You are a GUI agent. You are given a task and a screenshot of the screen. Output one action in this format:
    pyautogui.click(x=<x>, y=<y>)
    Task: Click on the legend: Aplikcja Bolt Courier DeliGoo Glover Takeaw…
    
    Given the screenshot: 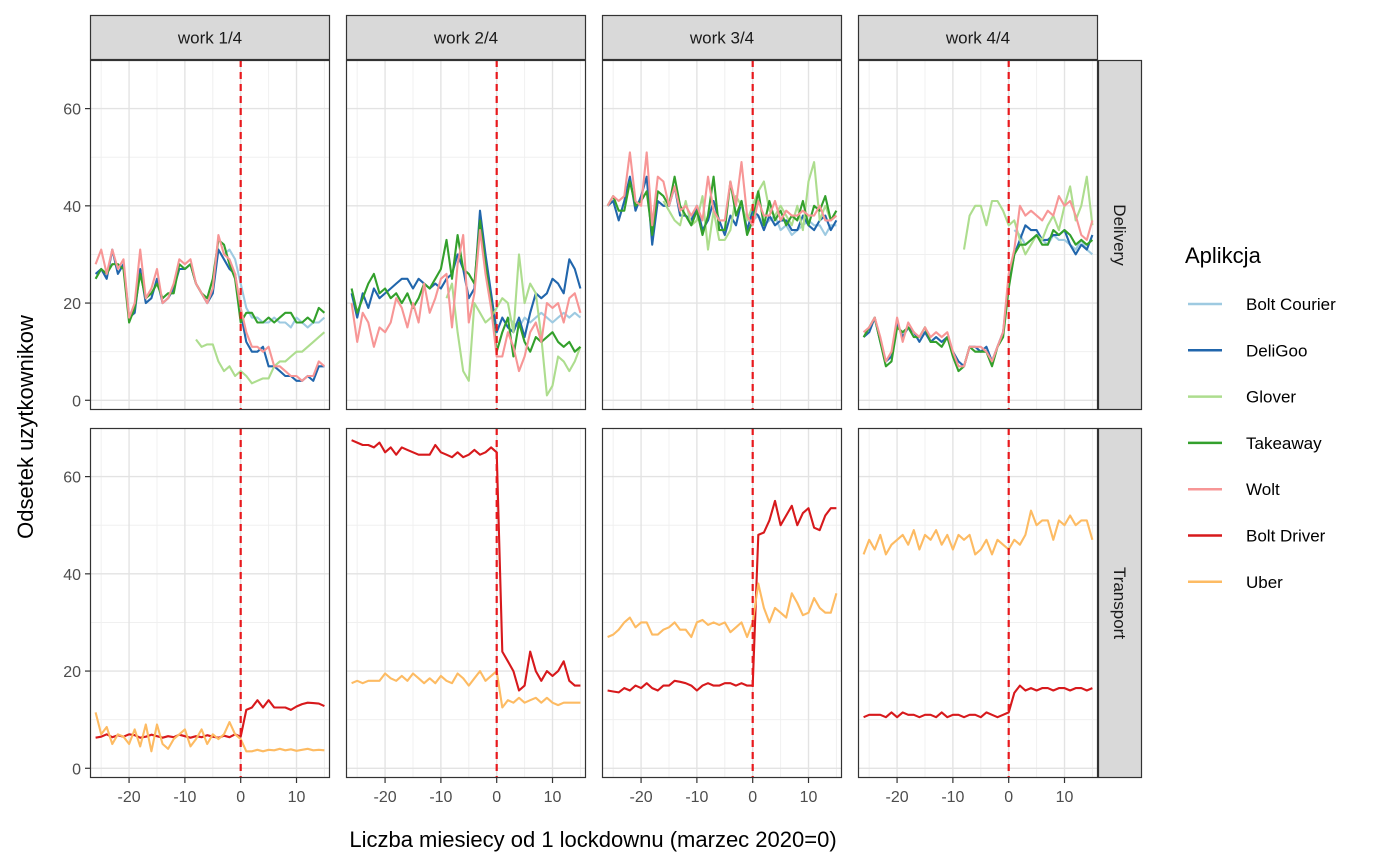 What is the action you would take?
    pyautogui.click(x=1260, y=417)
    